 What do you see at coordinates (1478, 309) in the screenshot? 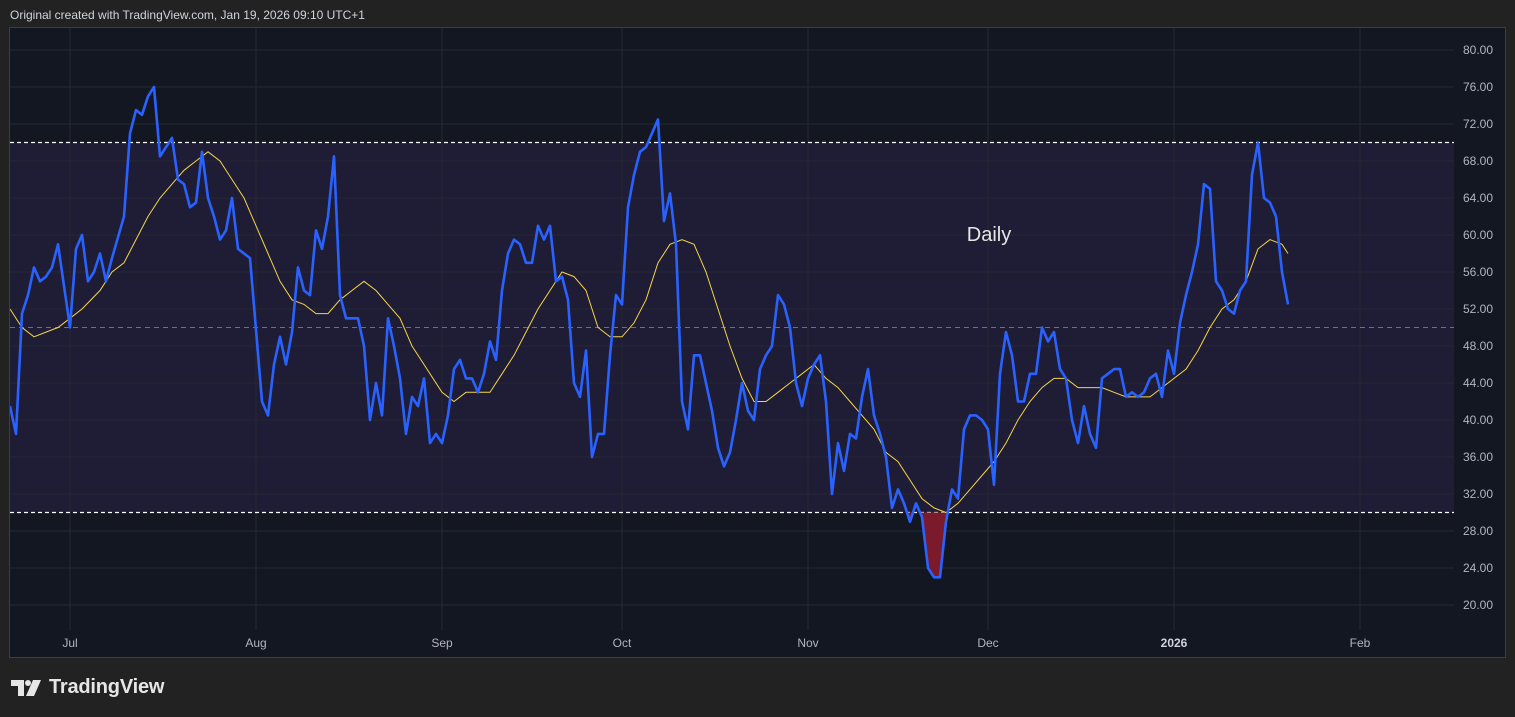
I see `y-tick-label: 52.00` at bounding box center [1478, 309].